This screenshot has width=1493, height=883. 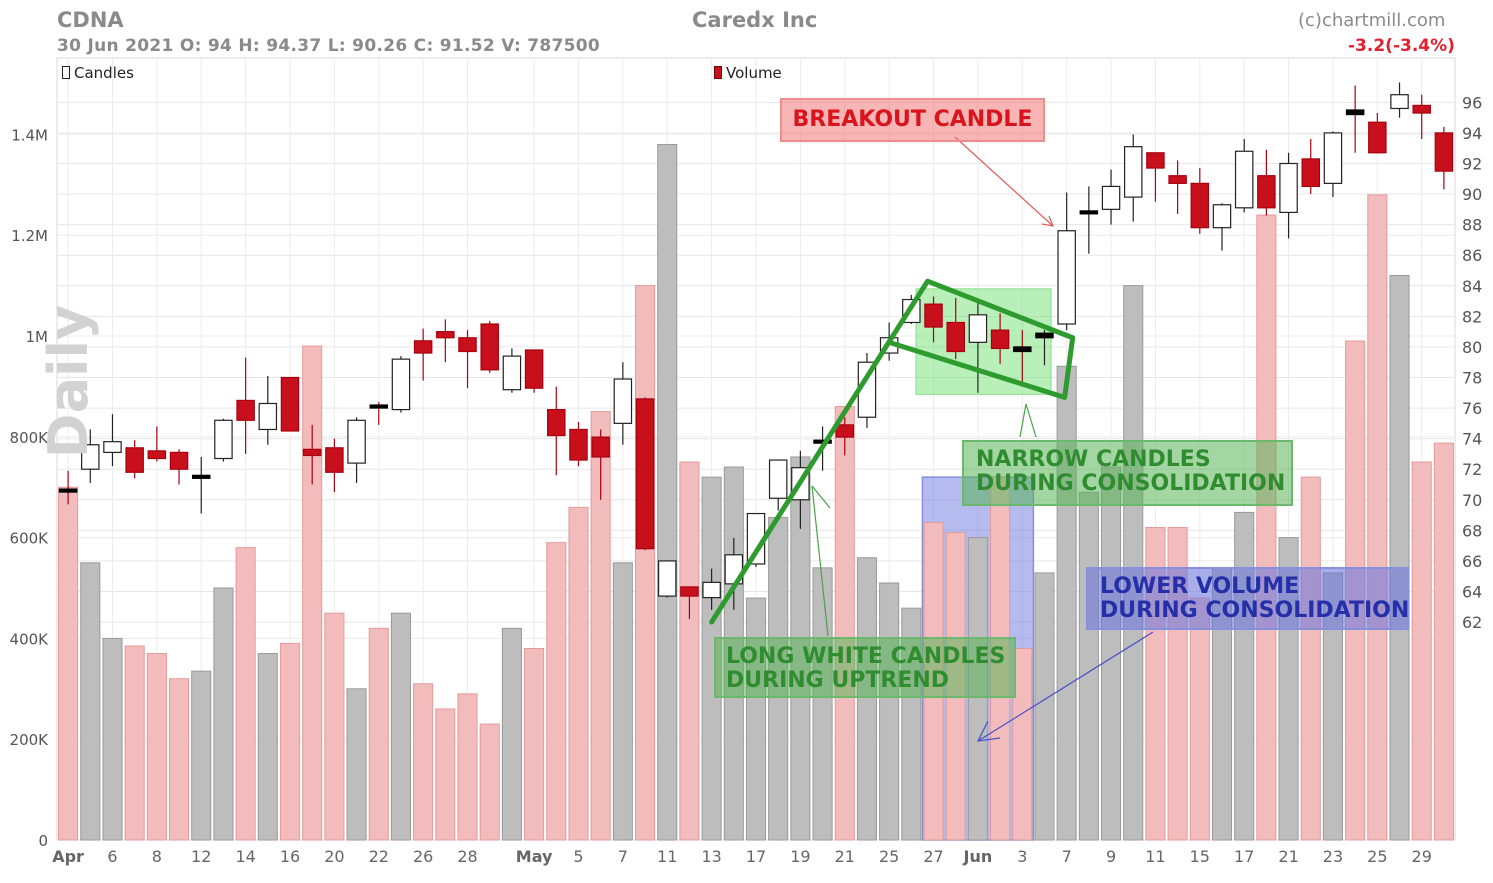 I want to click on time-tick-label: 7, so click(x=1067, y=856).